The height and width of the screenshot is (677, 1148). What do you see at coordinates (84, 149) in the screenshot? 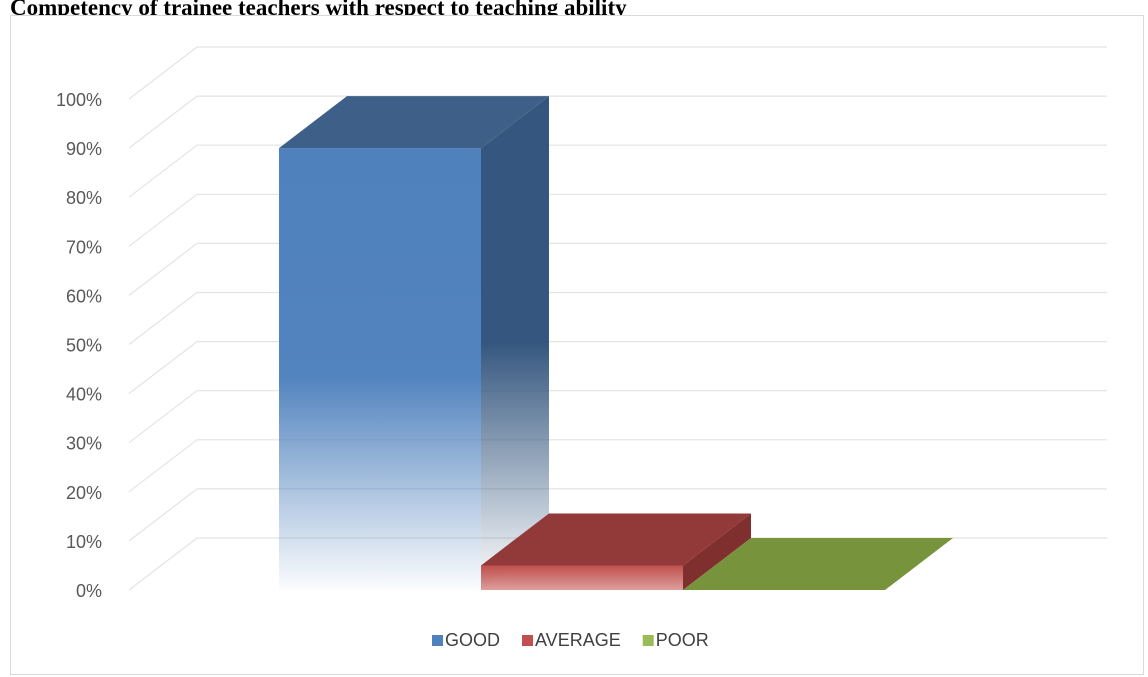
I see `y-tick-label: 90%` at bounding box center [84, 149].